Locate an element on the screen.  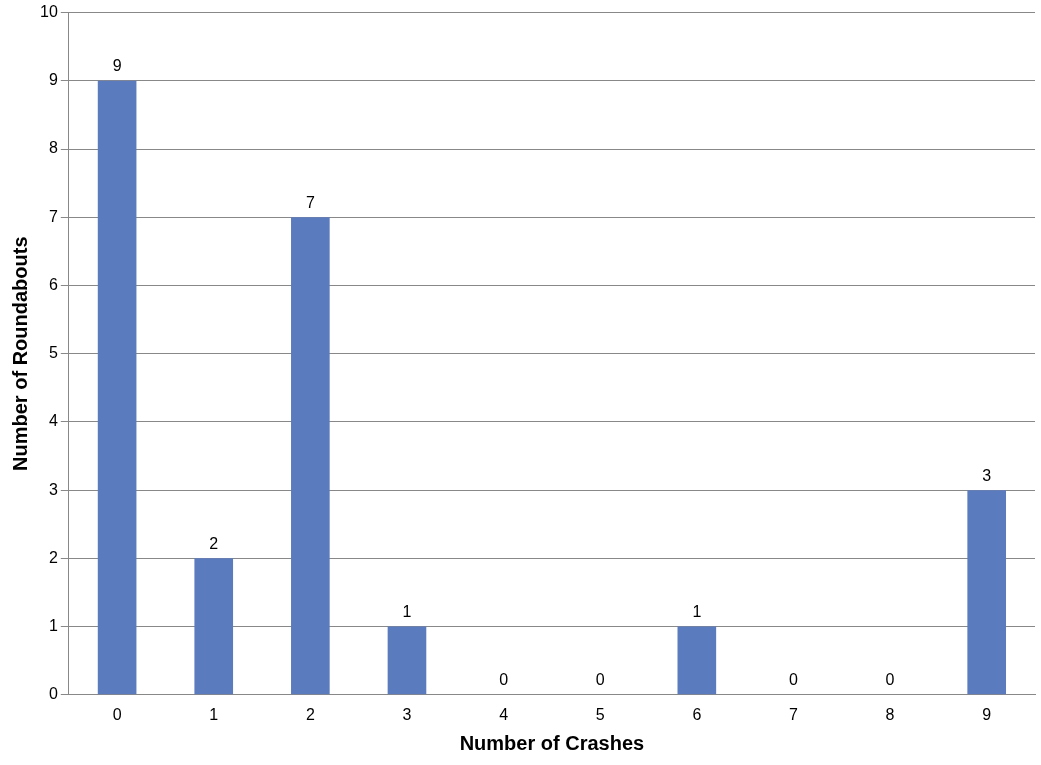
x-tick-label: 2 is located at coordinates (310, 714).